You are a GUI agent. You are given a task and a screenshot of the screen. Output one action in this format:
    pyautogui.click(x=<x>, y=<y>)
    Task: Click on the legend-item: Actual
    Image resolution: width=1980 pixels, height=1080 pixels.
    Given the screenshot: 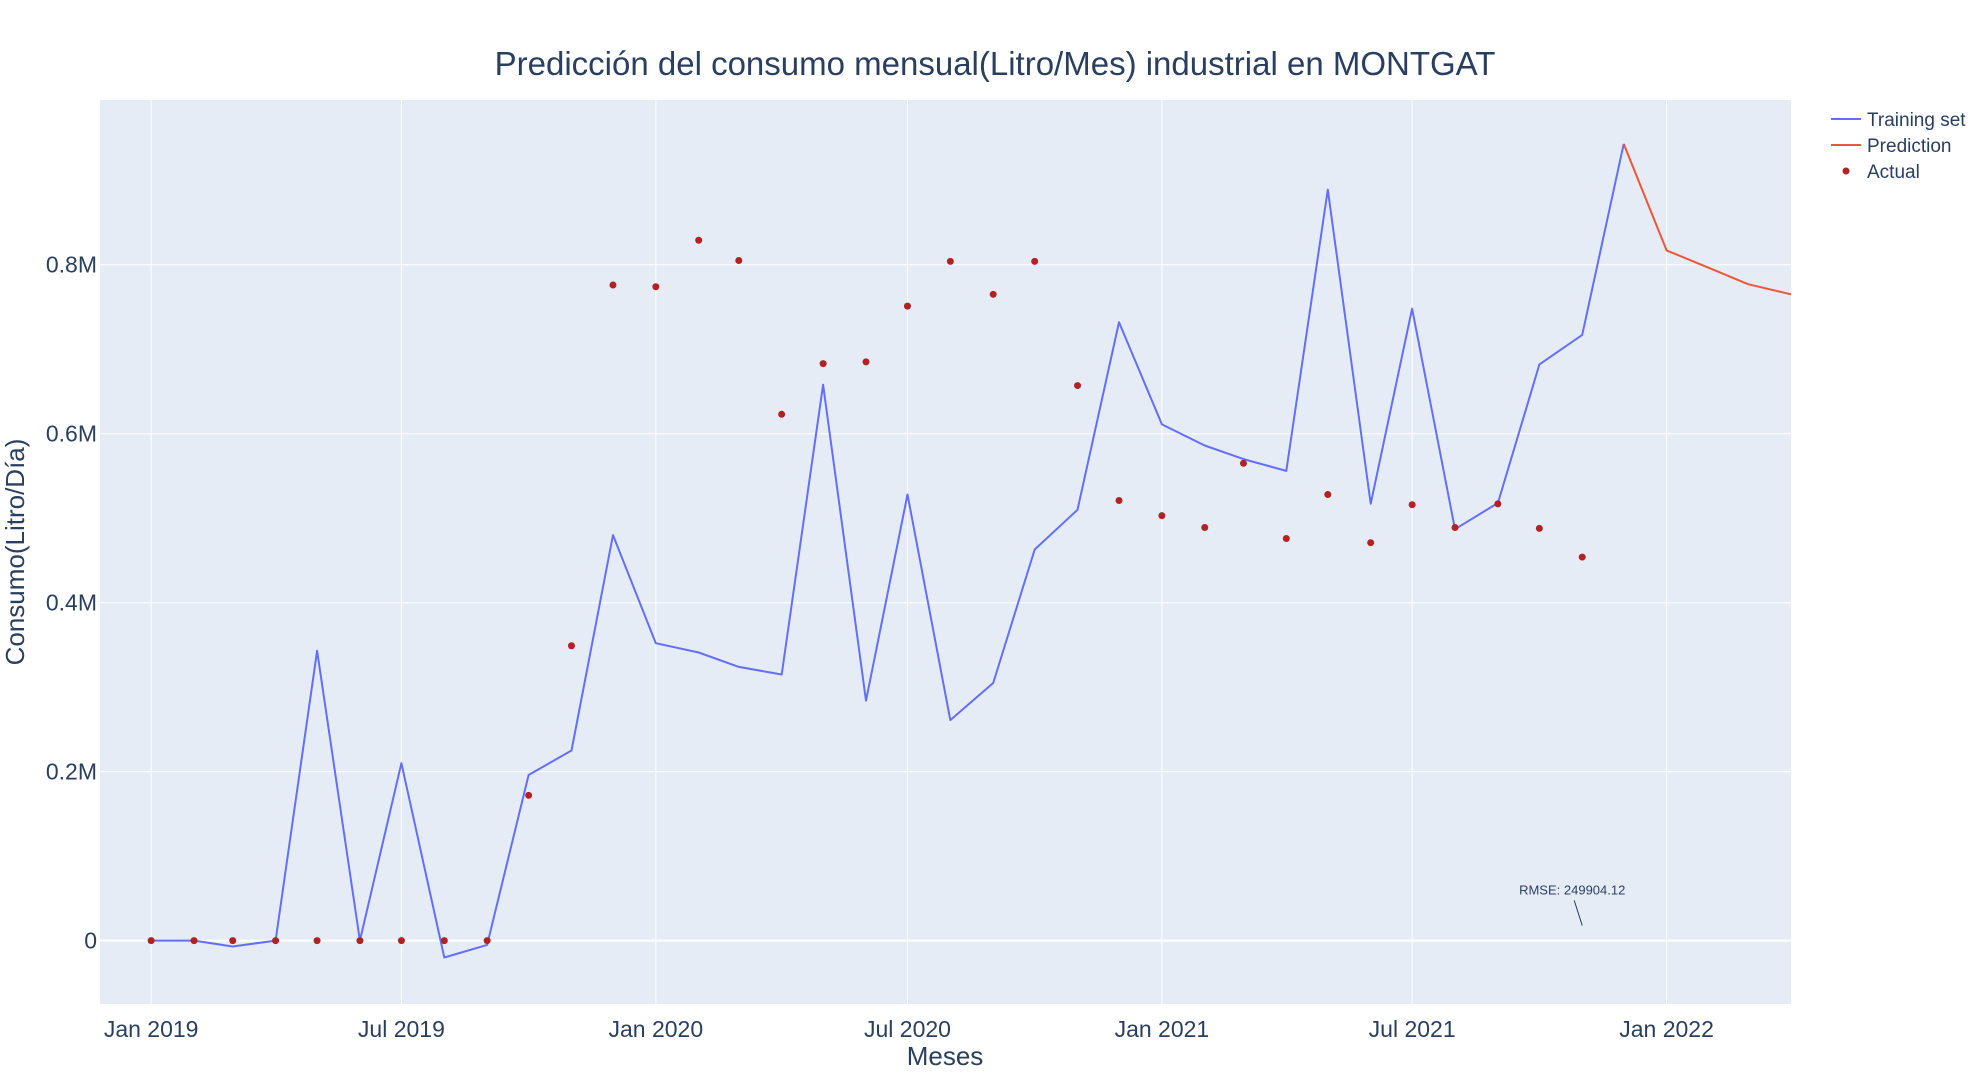 What is the action you would take?
    pyautogui.click(x=1881, y=172)
    